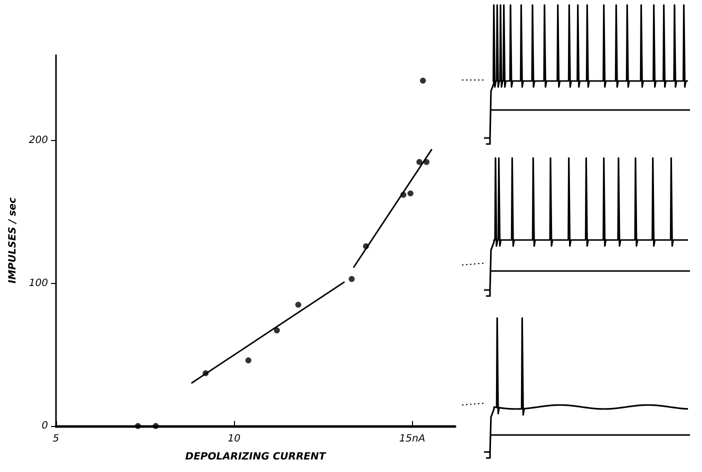 The width and height of the screenshot is (702, 472). What do you see at coordinates (256, 457) in the screenshot?
I see `x-axis-title: DEPOLARIZING CURRENT` at bounding box center [256, 457].